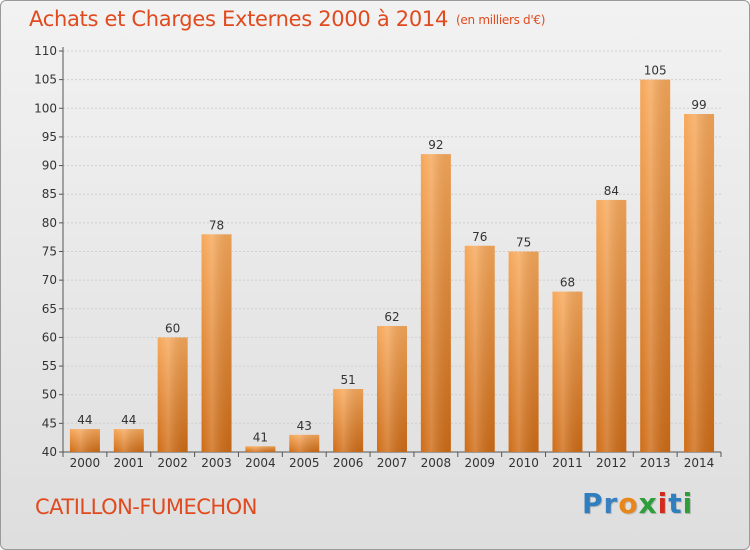  What do you see at coordinates (348, 463) in the screenshot?
I see `x-tick-label: 2006` at bounding box center [348, 463].